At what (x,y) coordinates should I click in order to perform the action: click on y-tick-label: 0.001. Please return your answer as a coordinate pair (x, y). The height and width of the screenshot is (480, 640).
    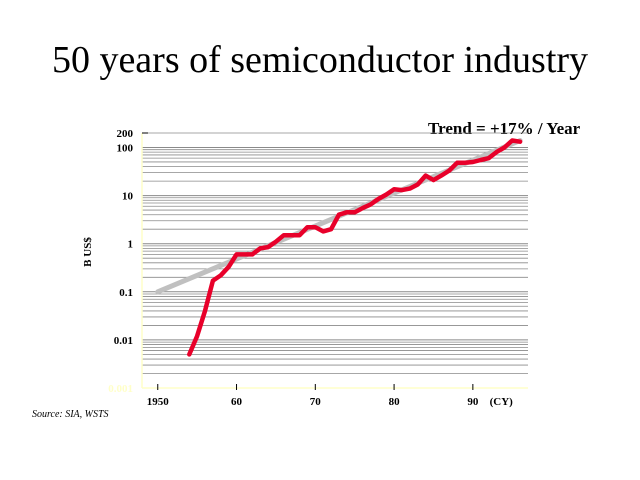
    Looking at the image, I should click on (120, 389).